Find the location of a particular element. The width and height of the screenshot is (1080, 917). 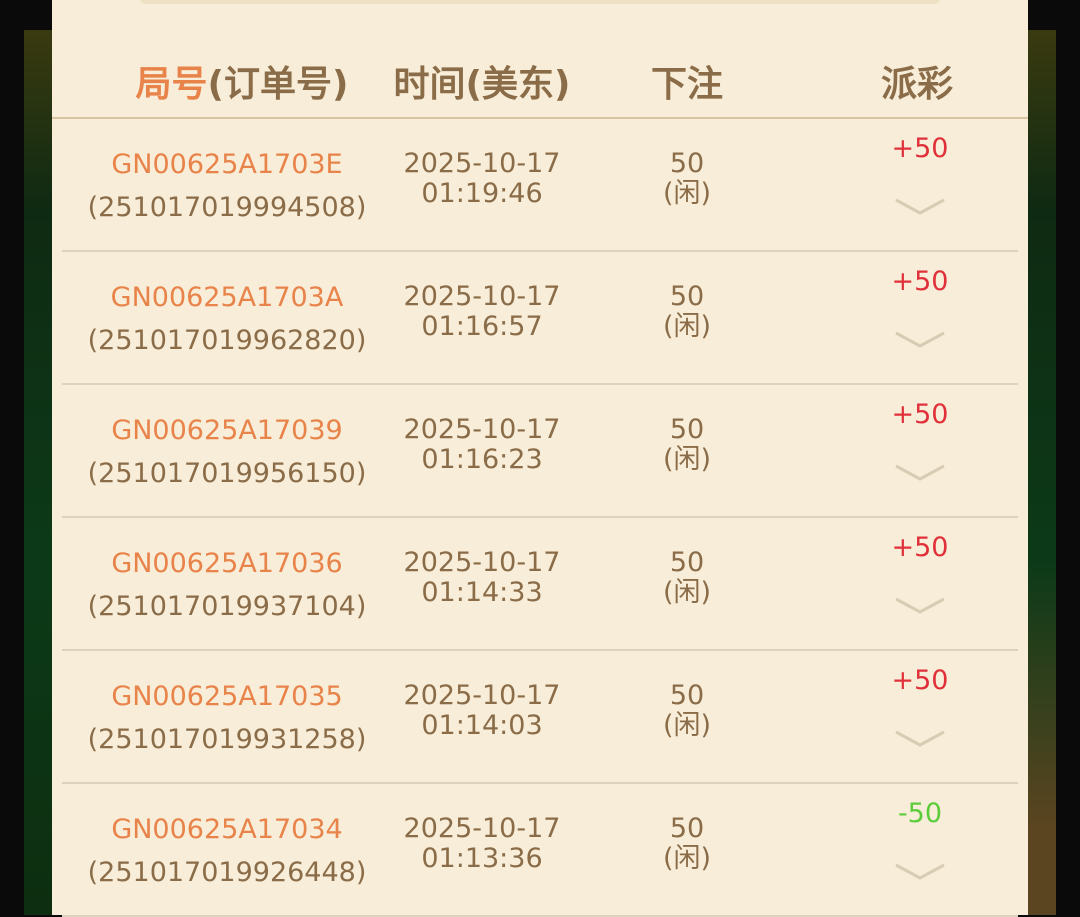

time-cell: 2025-10-17 01:19:46 is located at coordinates (482, 179).